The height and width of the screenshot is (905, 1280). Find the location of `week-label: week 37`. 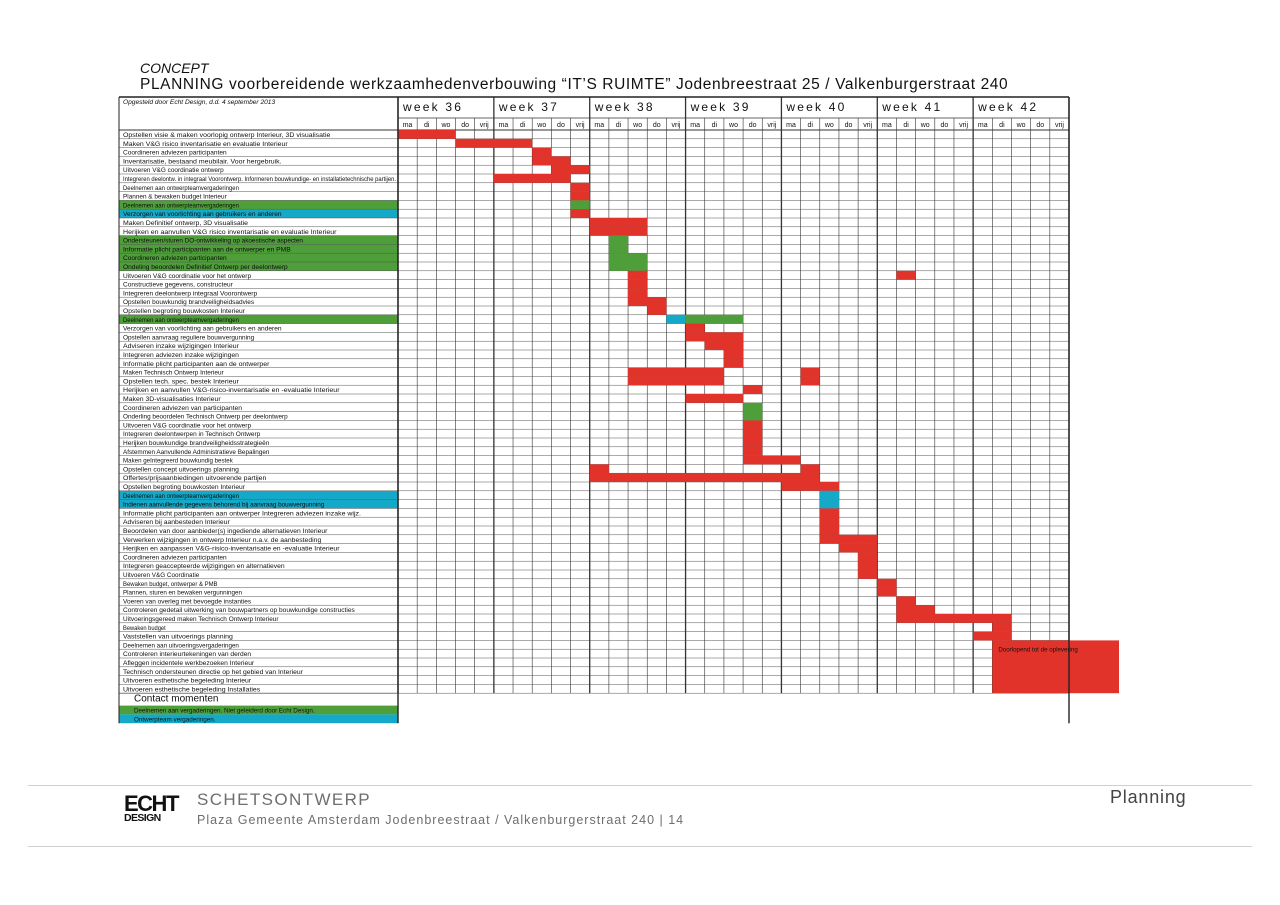

week-label: week 37 is located at coordinates (528, 107).